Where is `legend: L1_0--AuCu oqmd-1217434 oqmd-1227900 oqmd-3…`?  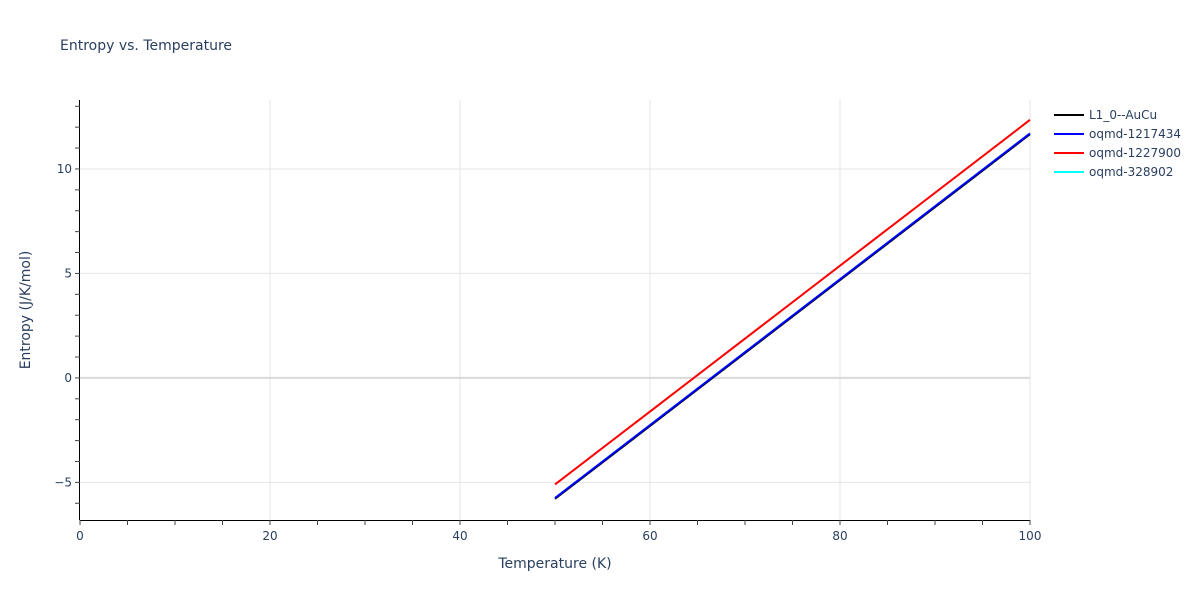 legend: L1_0--AuCu oqmd-1217434 oqmd-1227900 oqmd-3… is located at coordinates (1117, 143).